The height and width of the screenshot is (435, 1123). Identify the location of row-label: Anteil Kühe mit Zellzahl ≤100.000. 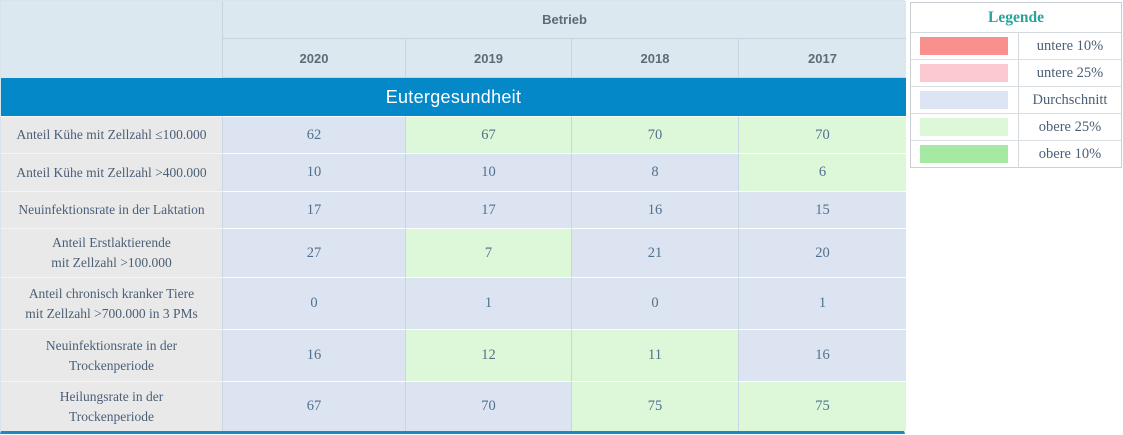
(111, 134).